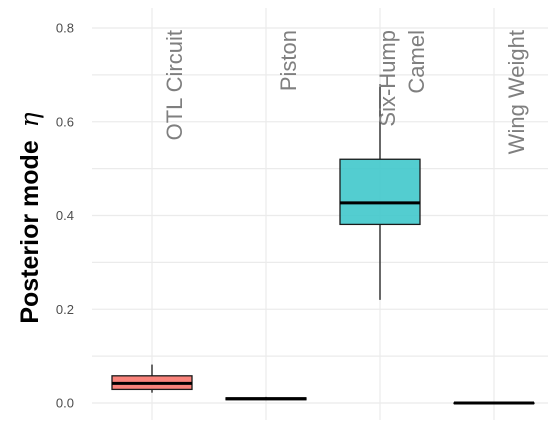 The image size is (550, 430). What do you see at coordinates (494, 403) in the screenshot?
I see `box-wing-weight` at bounding box center [494, 403].